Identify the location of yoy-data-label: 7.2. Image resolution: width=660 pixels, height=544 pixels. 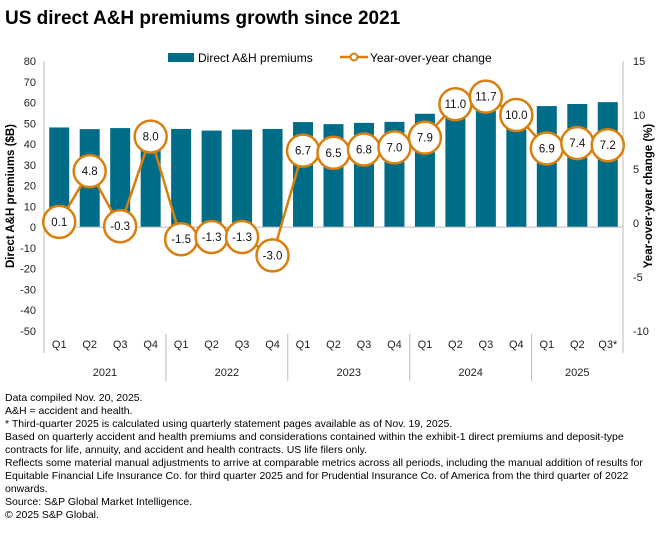
(608, 146).